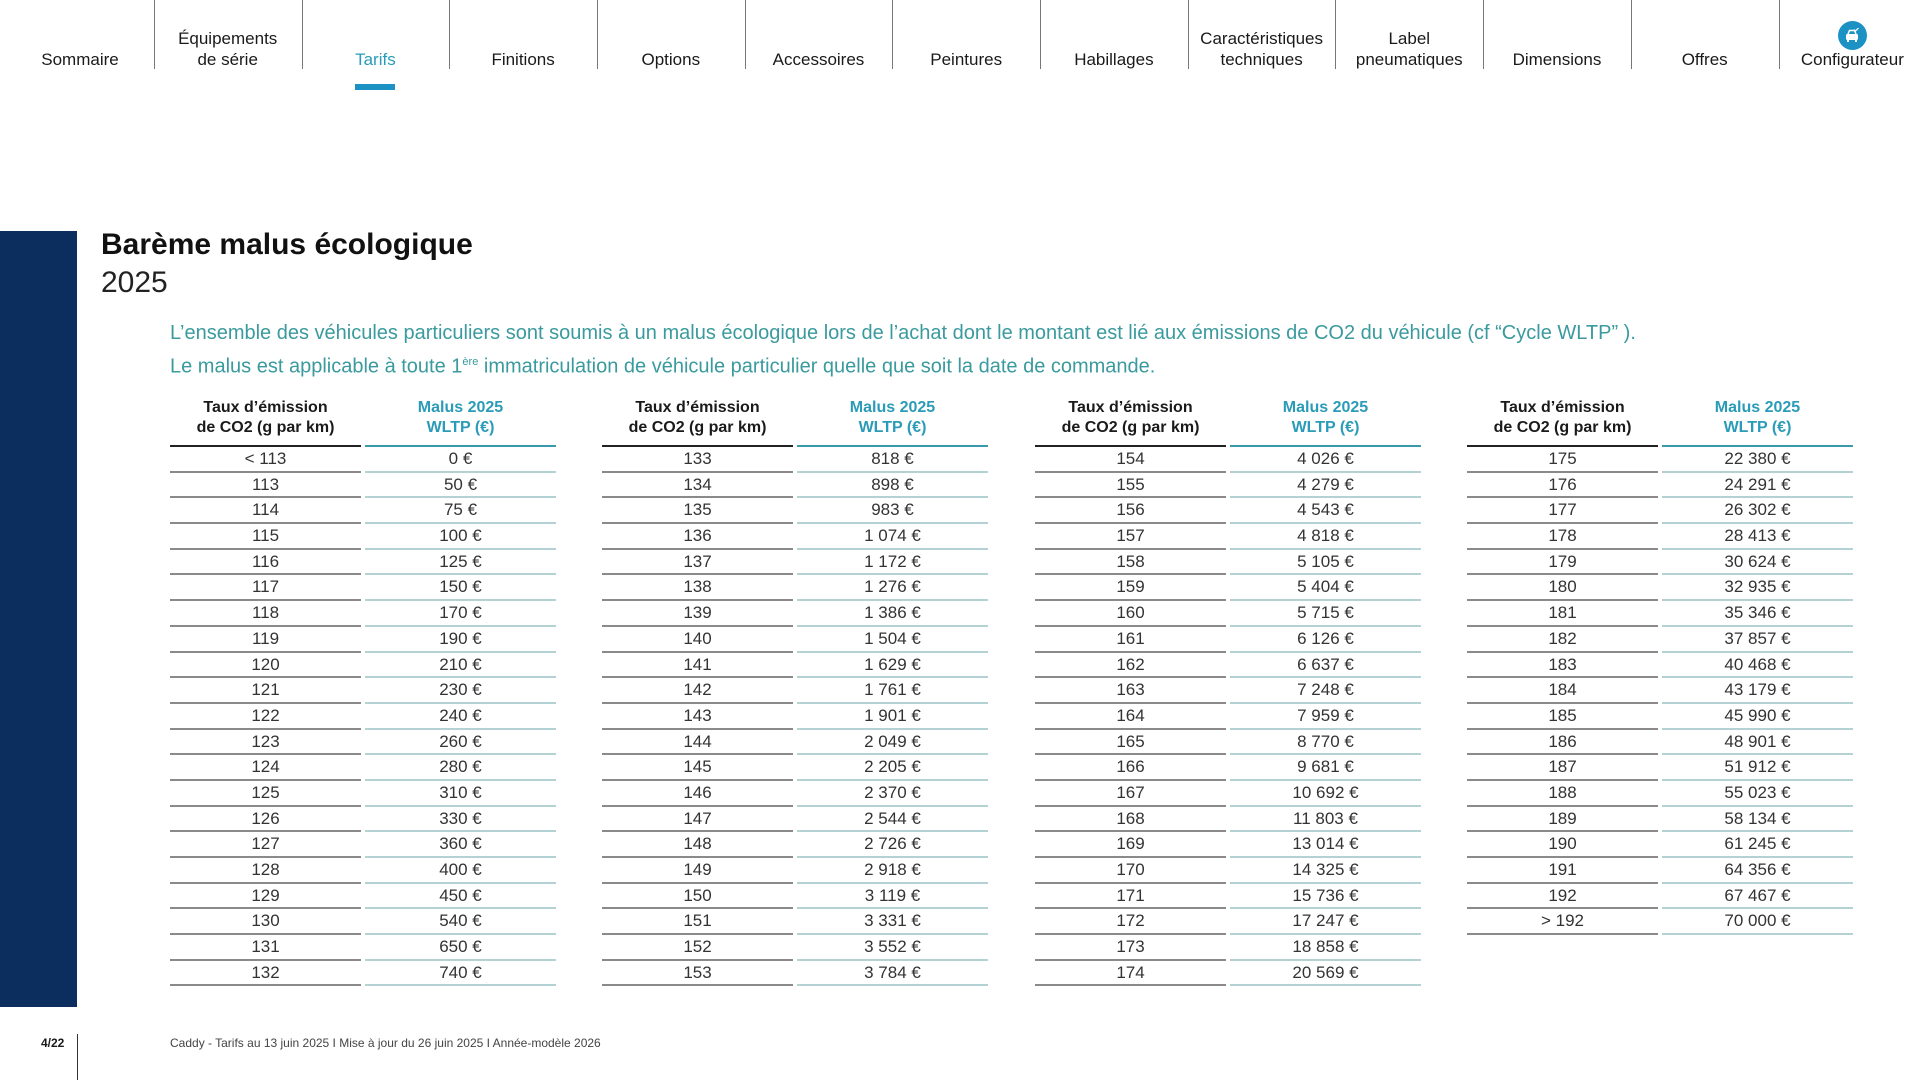 The image size is (1920, 1080). What do you see at coordinates (1130, 563) in the screenshot?
I see `co2-cell: 158` at bounding box center [1130, 563].